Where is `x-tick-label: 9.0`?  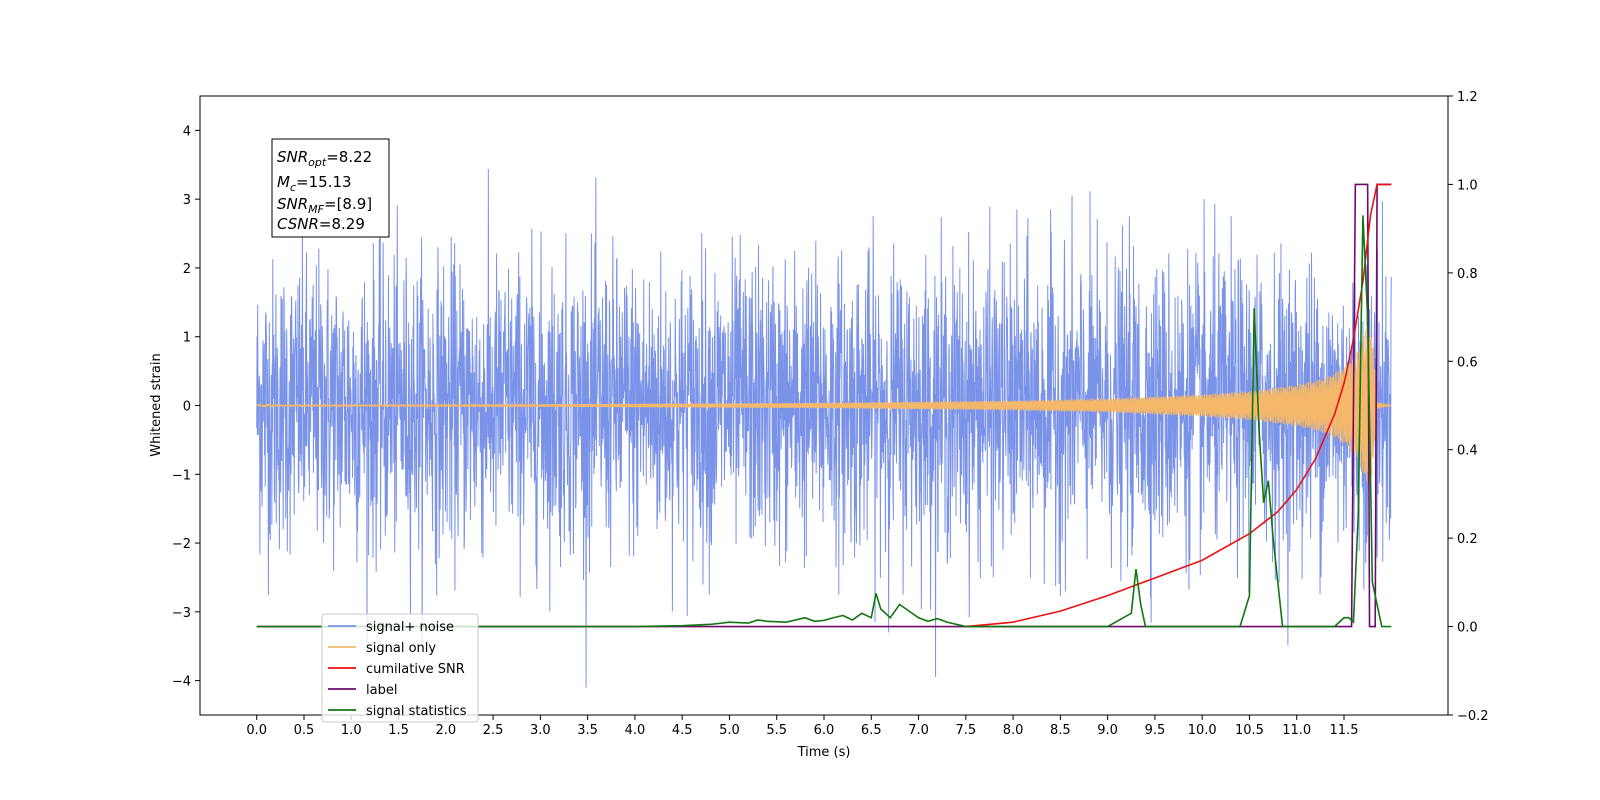
x-tick-label: 9.0 is located at coordinates (1107, 730).